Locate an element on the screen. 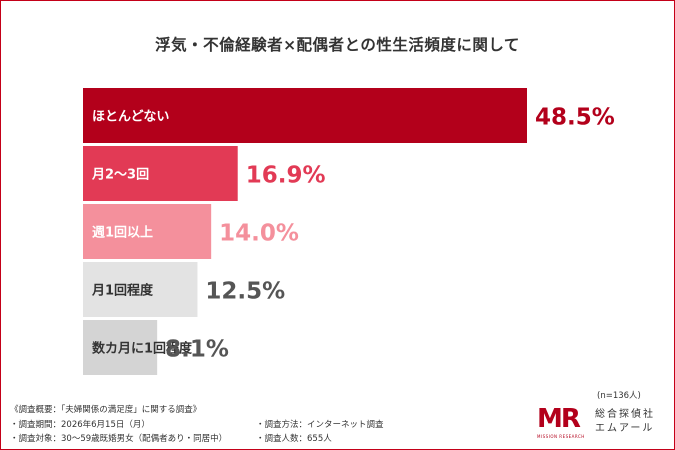 This screenshot has height=450, width=675. company-logo: MR MISSION RESEARCH 総合探偵社 エムアール is located at coordinates (597, 425).